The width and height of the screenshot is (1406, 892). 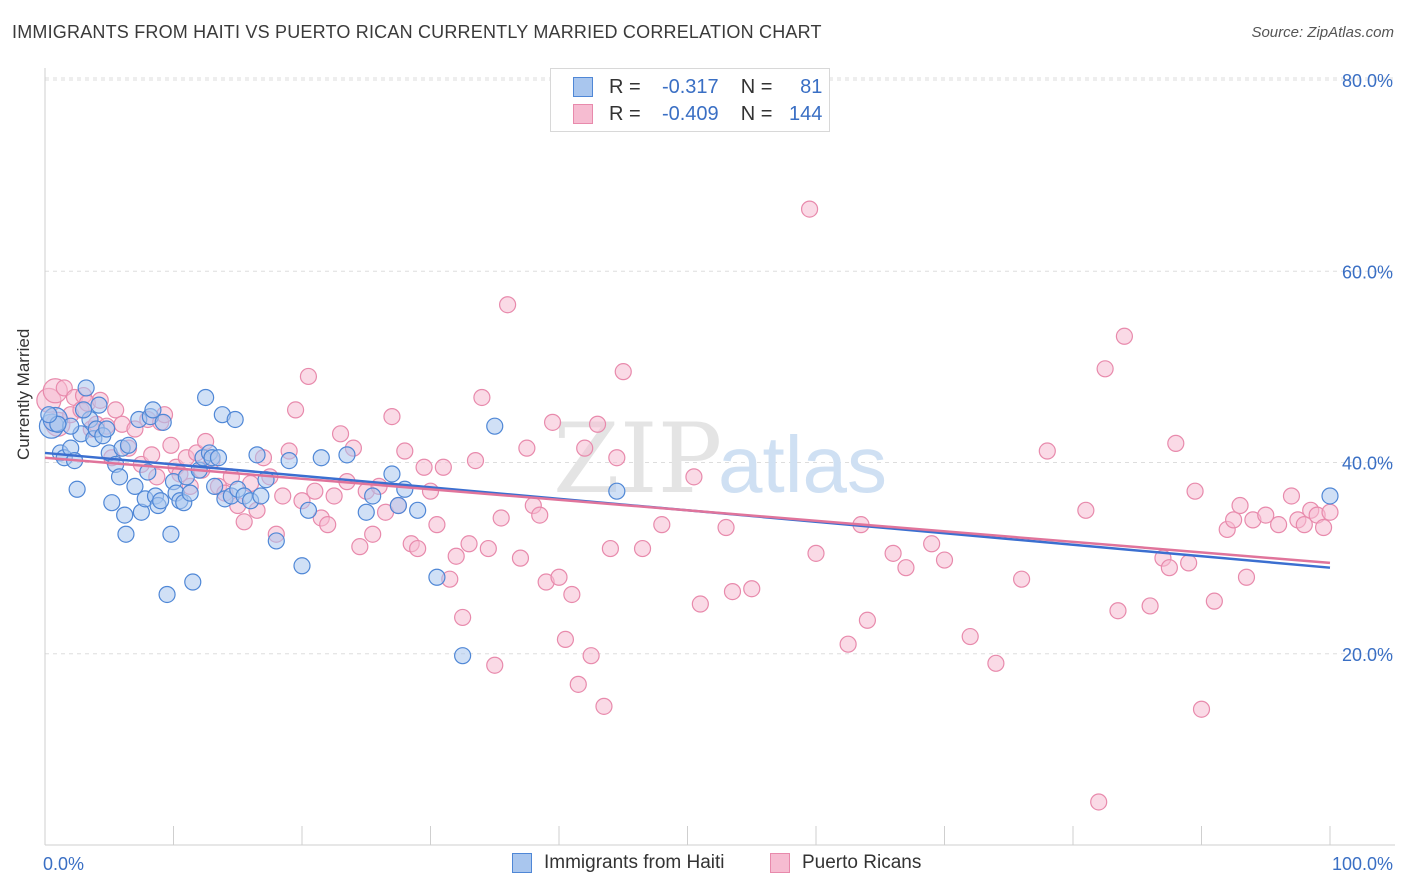 What do you see at coordinates (756, 113) in the screenshot?
I see `n-label: N =` at bounding box center [756, 113].